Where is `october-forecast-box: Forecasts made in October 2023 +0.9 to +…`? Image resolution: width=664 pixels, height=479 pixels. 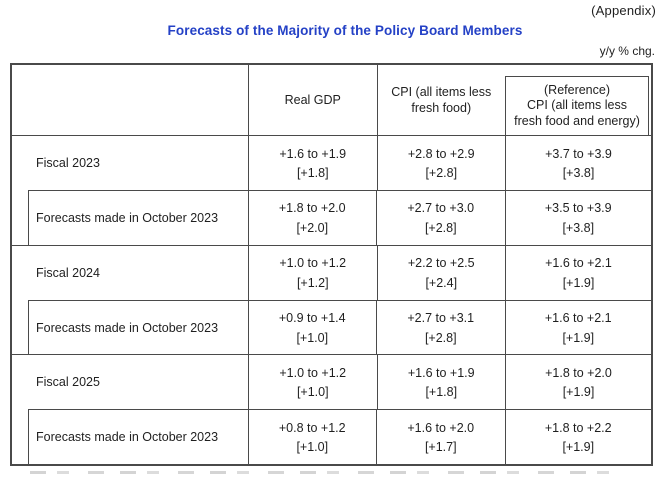
october-forecast-box: Forecasts made in October 2023 +0.9 to +… is located at coordinates (340, 327).